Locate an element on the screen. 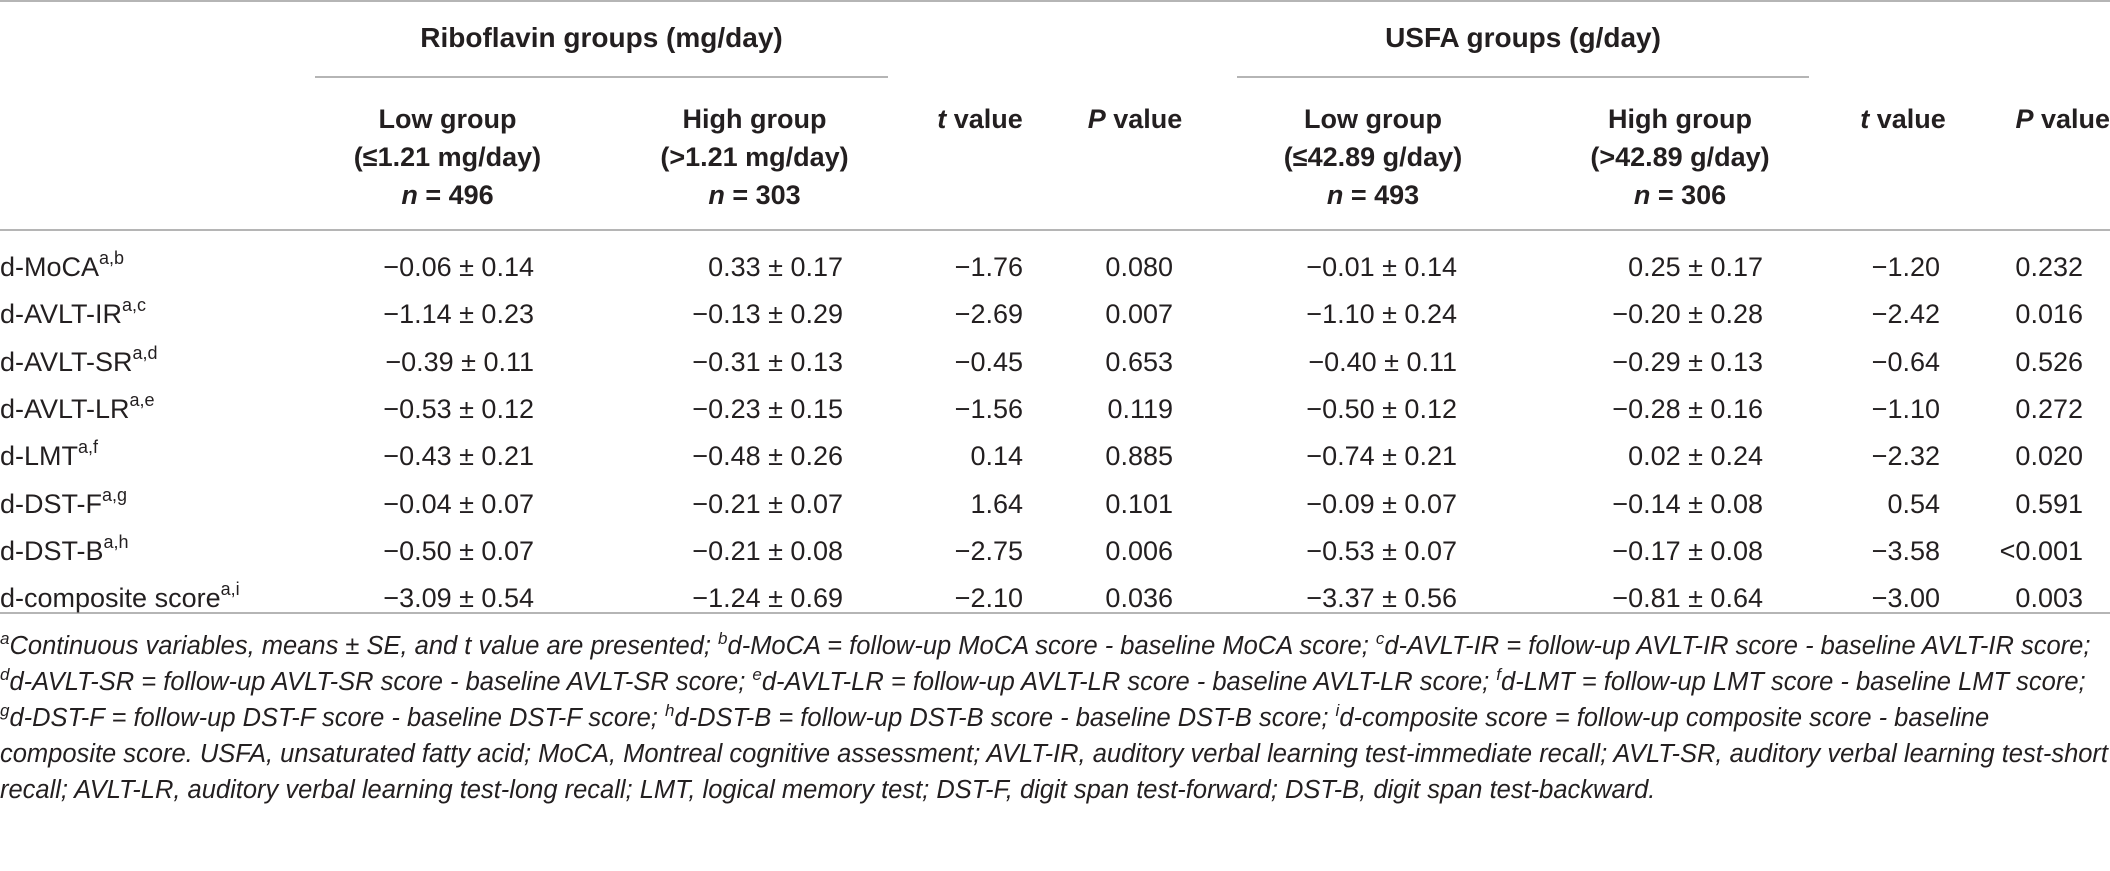 The height and width of the screenshot is (871, 2110). cell-rib-low: −0.53 ± 0.12 is located at coordinates (458, 409).